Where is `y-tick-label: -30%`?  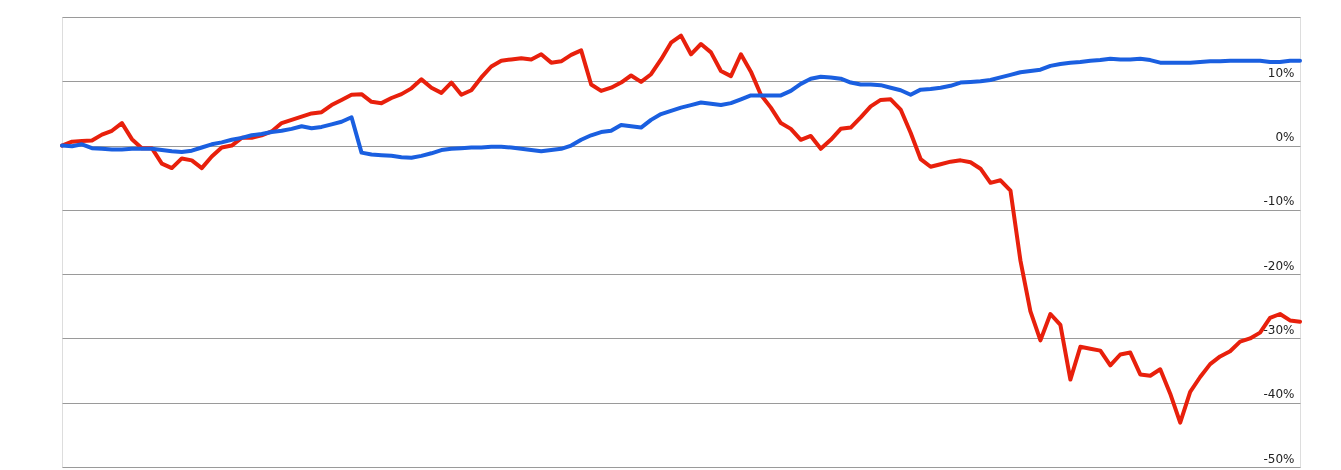
y-tick-label: -30% is located at coordinates (1279, 329).